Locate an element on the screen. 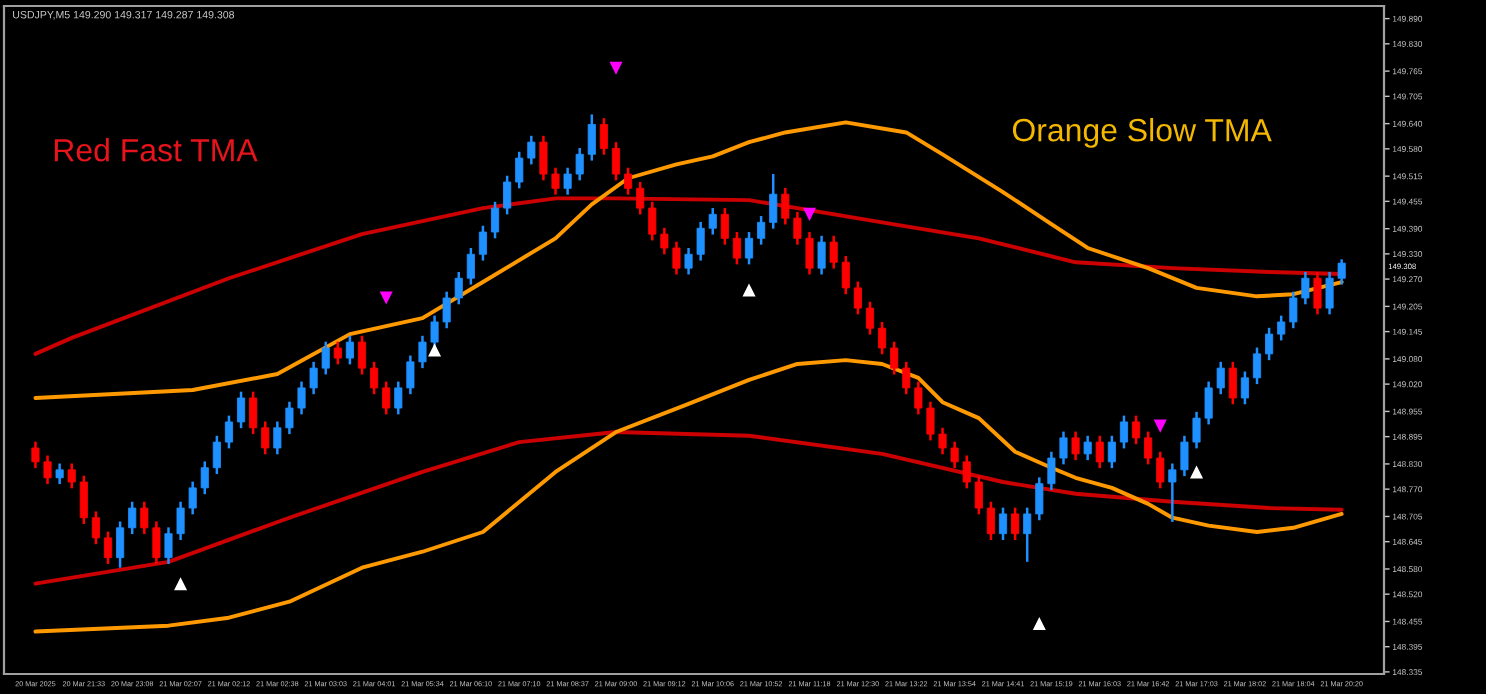 This screenshot has width=1486, height=694. annotation: Red Fast TMA is located at coordinates (156, 150).